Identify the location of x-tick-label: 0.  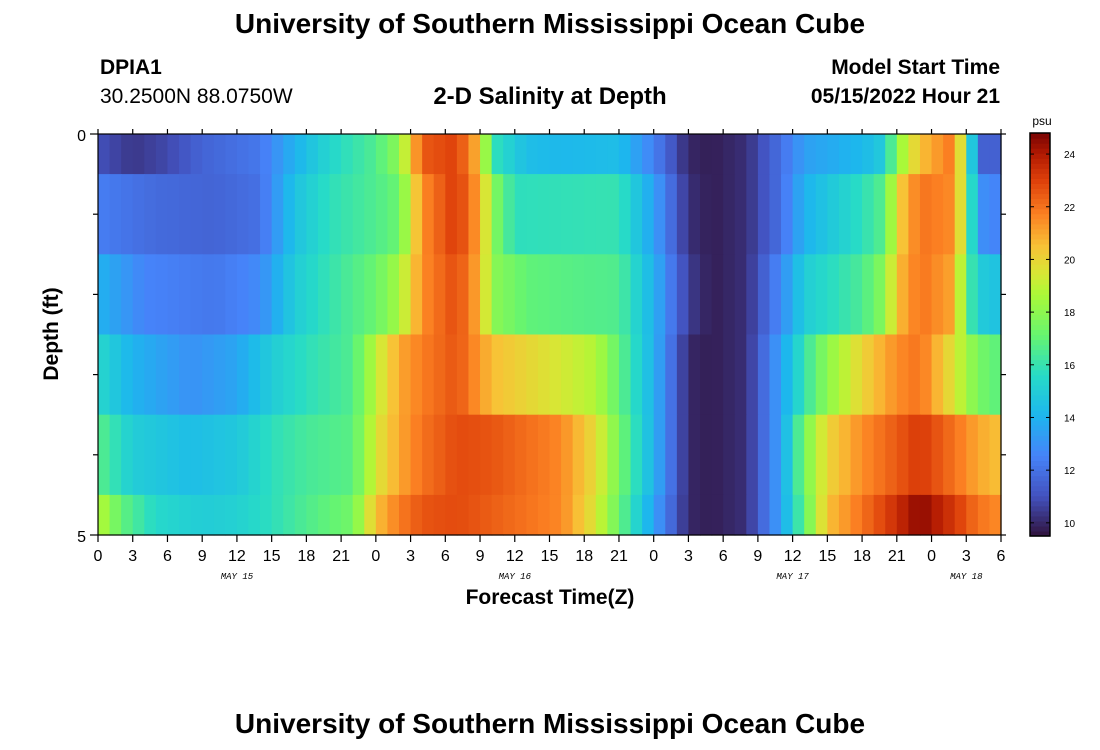
(931, 556).